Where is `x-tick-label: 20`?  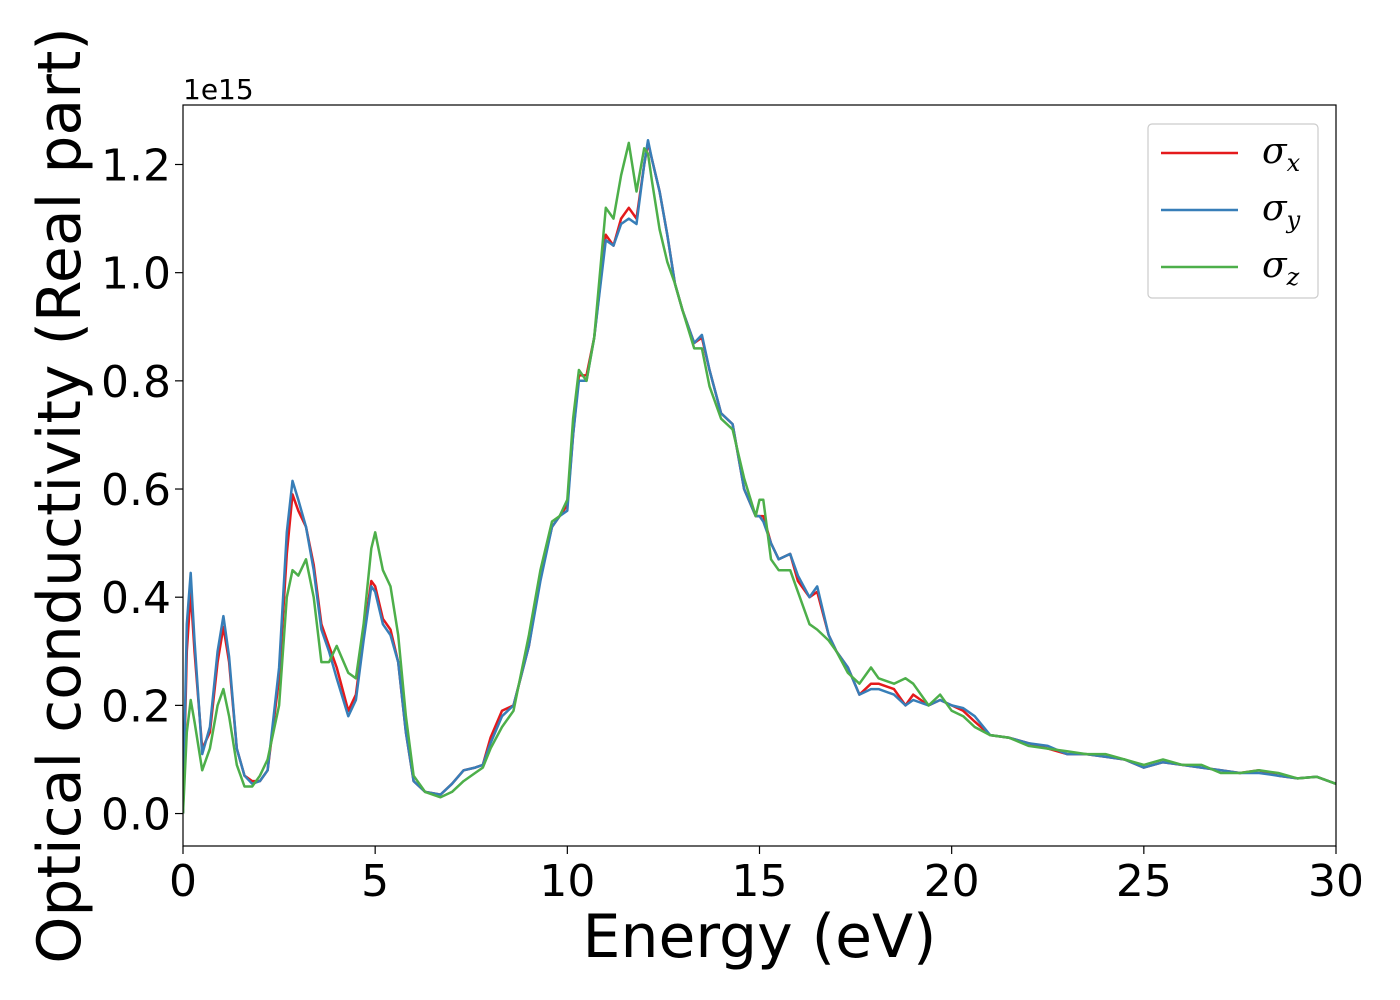
x-tick-label: 20 is located at coordinates (952, 881).